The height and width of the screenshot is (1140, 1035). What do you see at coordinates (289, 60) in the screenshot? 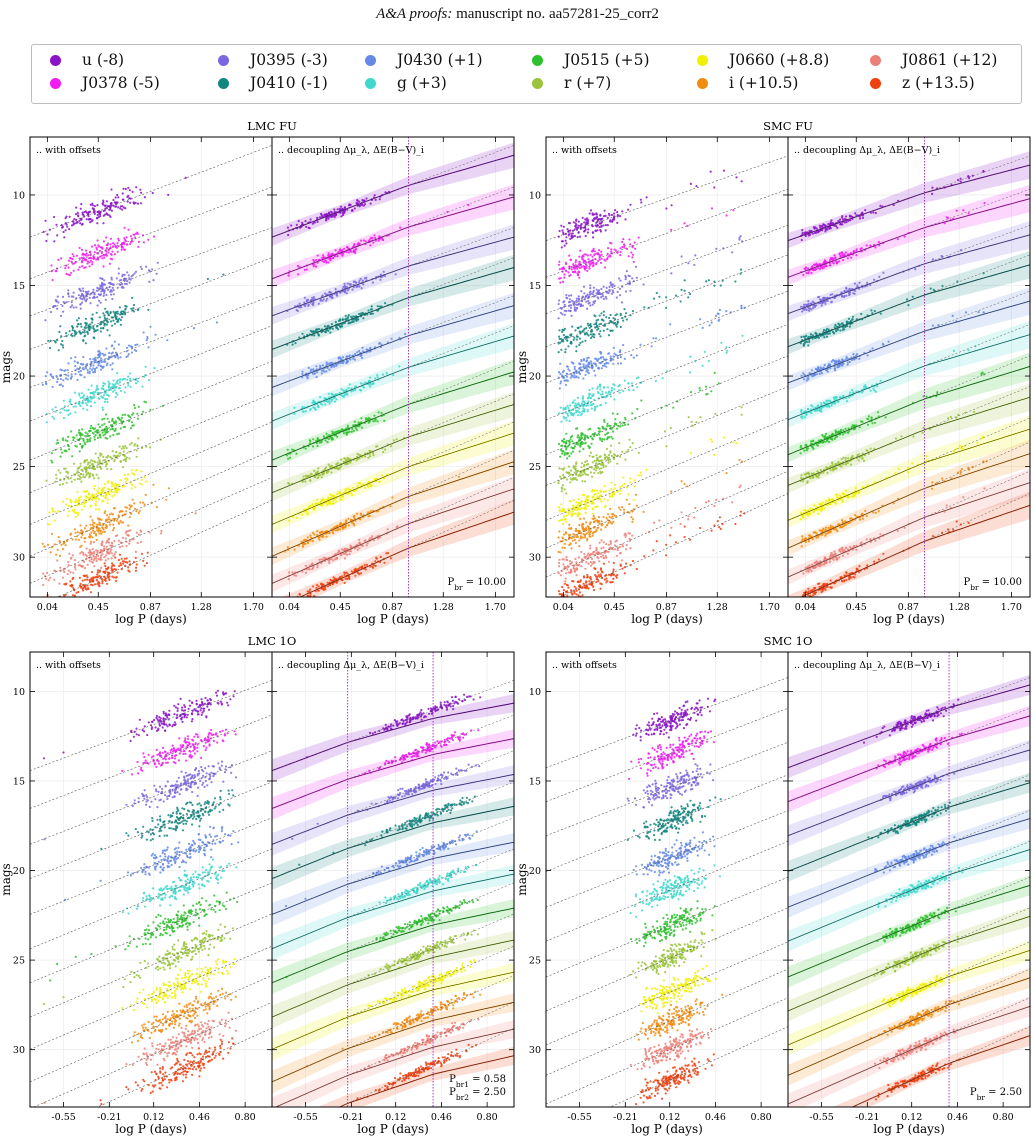
I see `legend-label: J0395 (-3)` at bounding box center [289, 60].